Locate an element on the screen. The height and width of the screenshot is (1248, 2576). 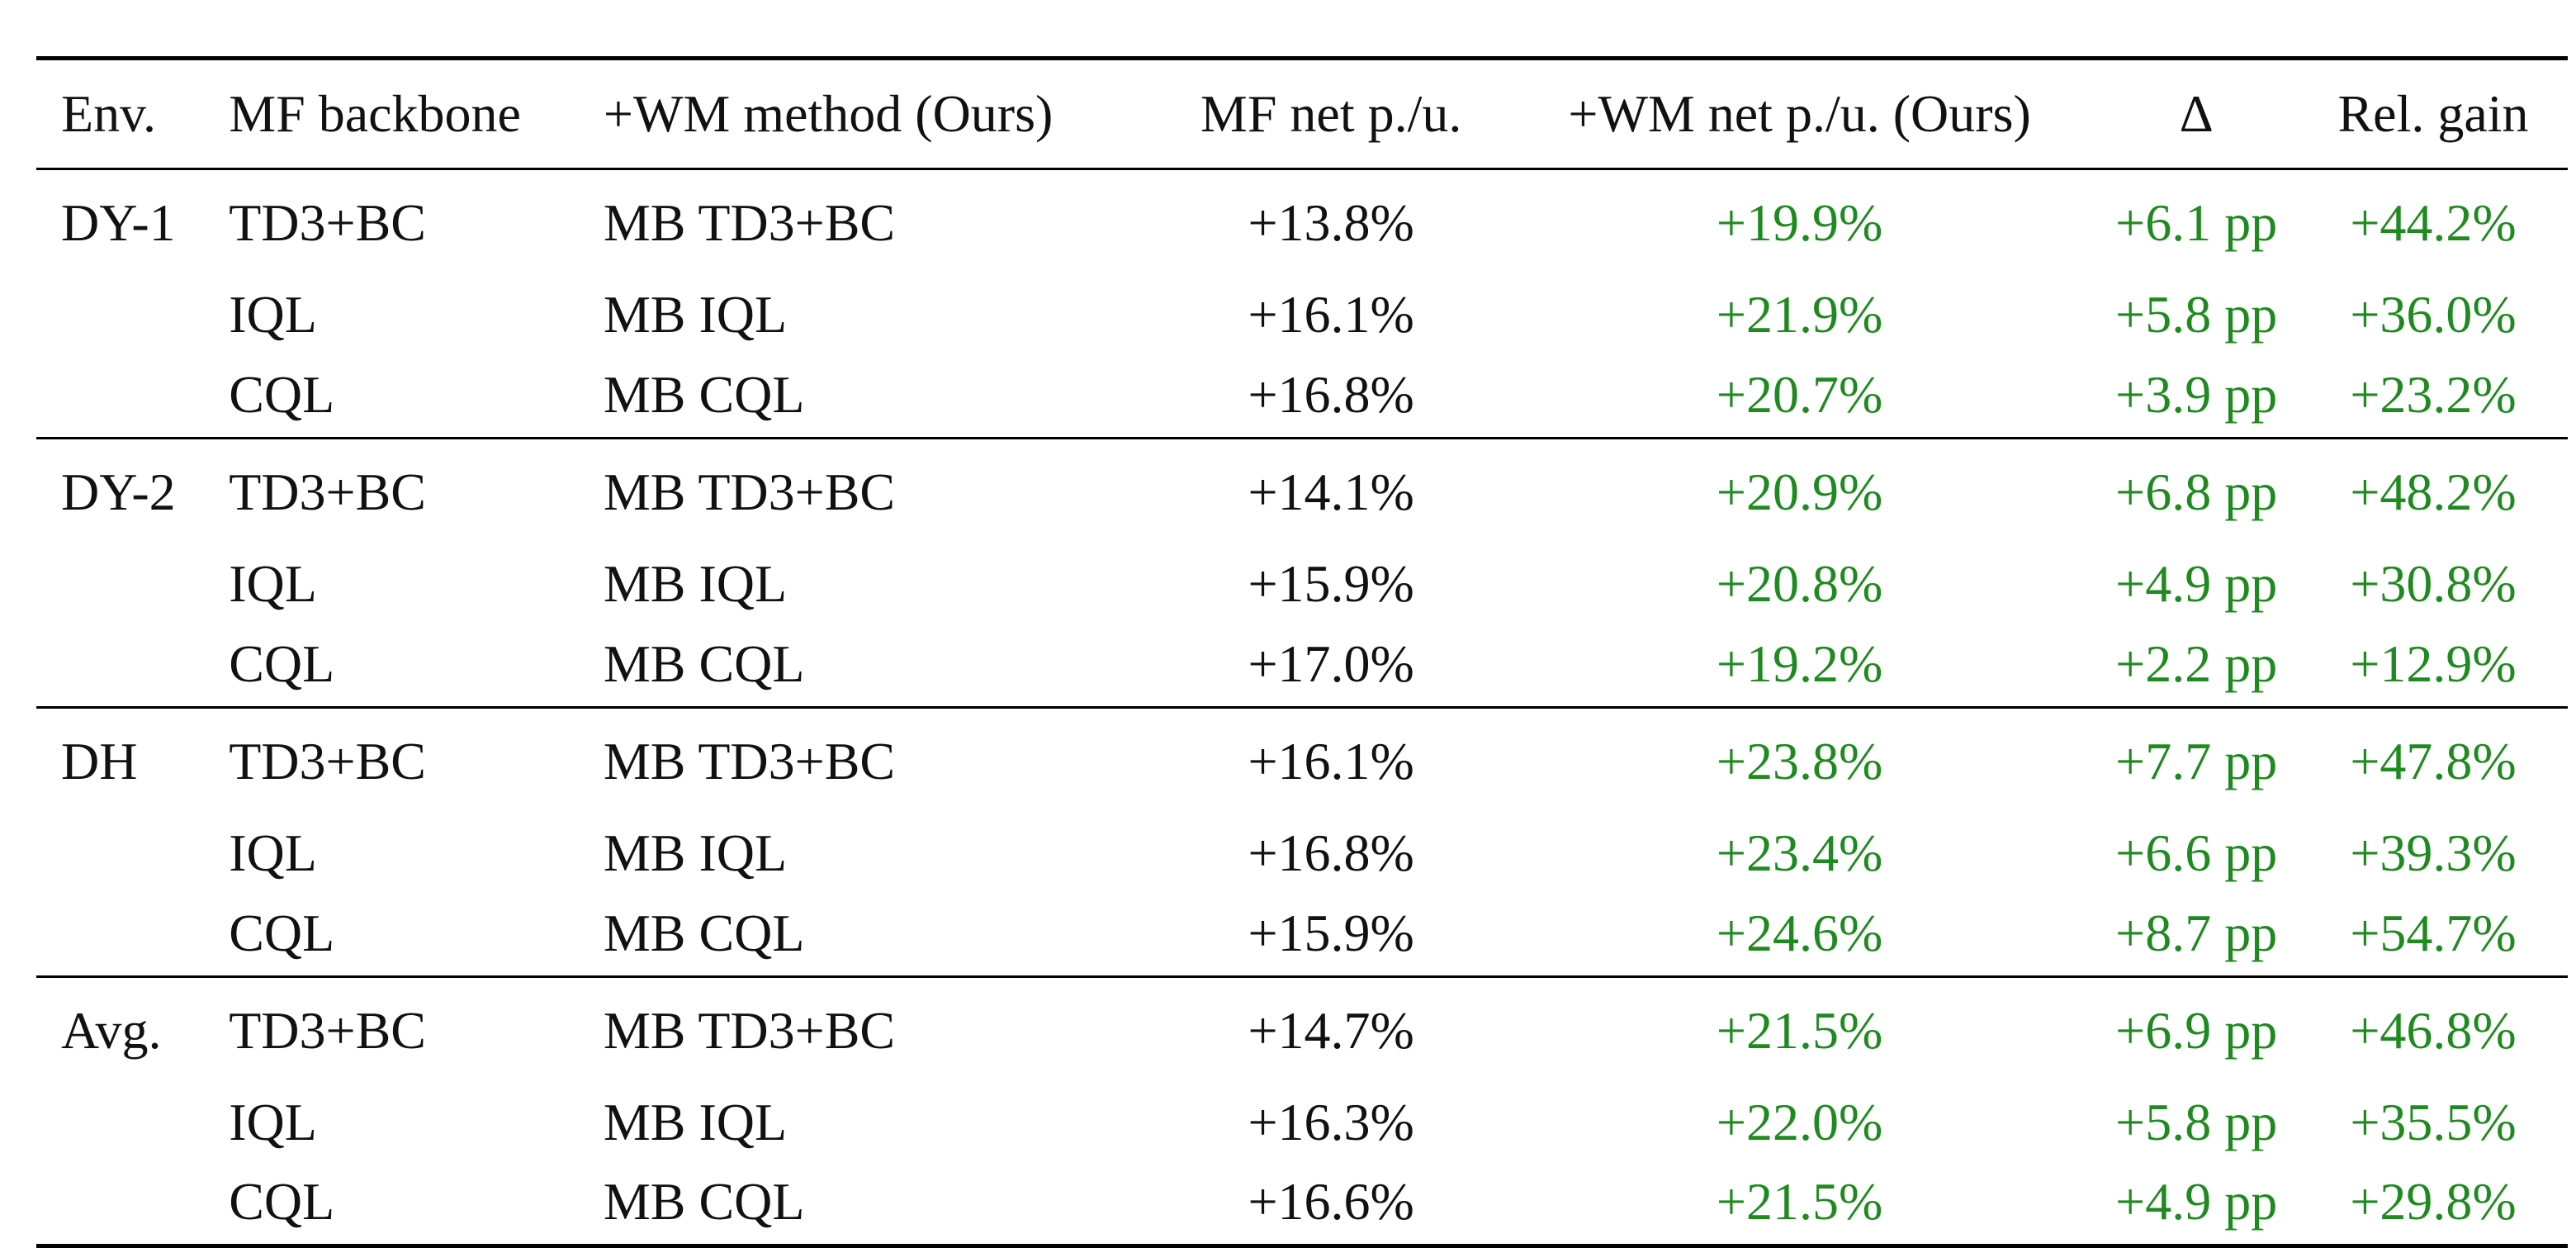
env-label: DY-2 is located at coordinates (118, 492).